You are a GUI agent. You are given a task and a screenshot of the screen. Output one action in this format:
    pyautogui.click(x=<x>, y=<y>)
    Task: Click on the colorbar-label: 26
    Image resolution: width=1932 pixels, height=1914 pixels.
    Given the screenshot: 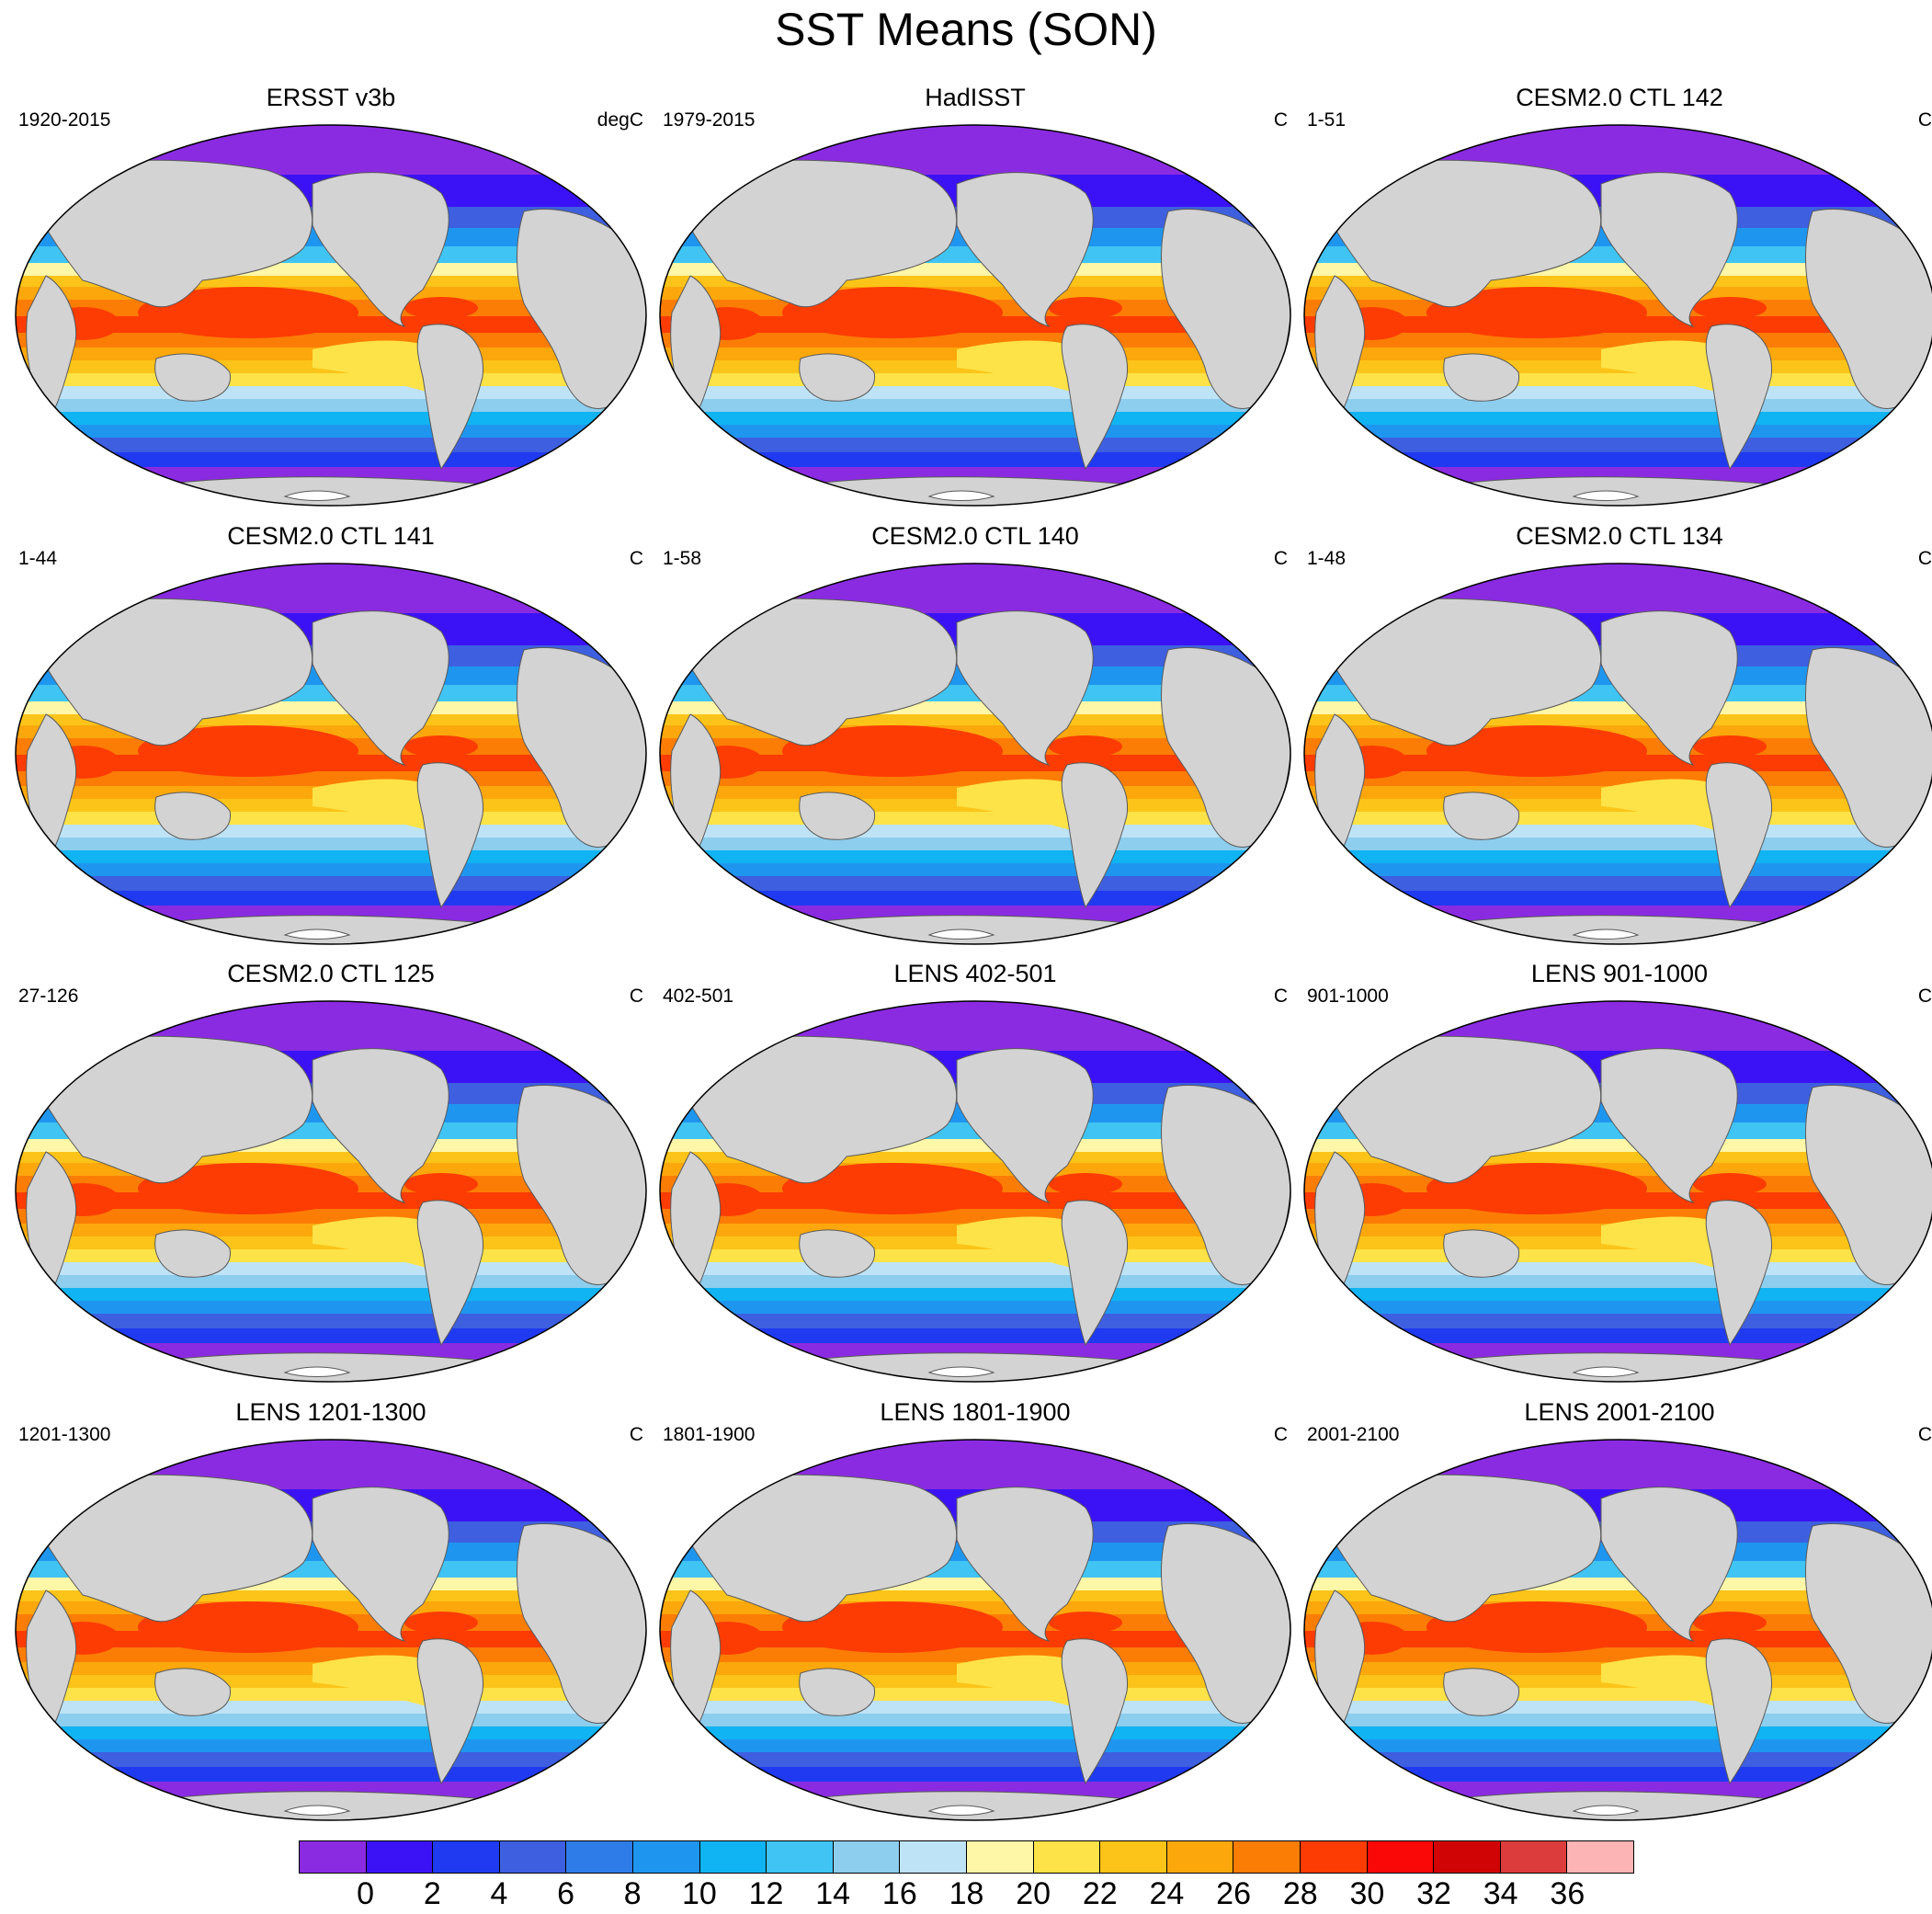 What is the action you would take?
    pyautogui.click(x=1233, y=1893)
    